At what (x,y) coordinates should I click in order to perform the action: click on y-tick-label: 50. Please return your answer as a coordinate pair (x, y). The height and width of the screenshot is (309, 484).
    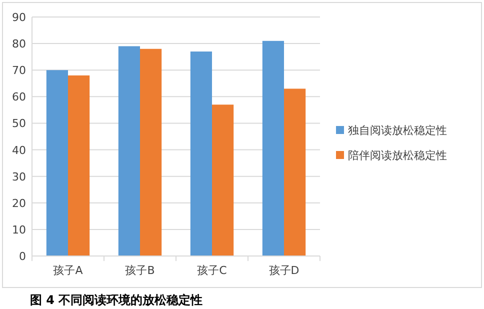
    Looking at the image, I should click on (19, 123).